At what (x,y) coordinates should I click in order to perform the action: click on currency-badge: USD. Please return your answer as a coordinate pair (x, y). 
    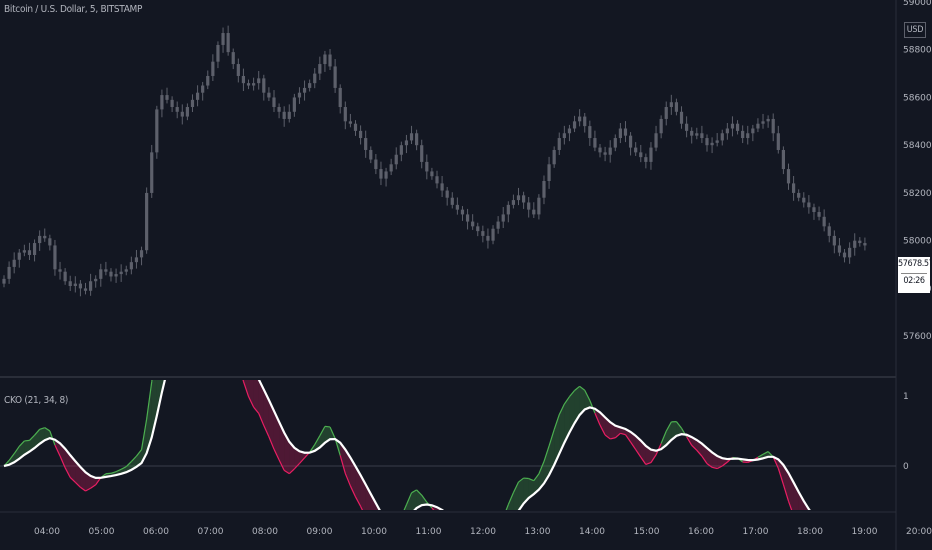
    Looking at the image, I should click on (915, 30).